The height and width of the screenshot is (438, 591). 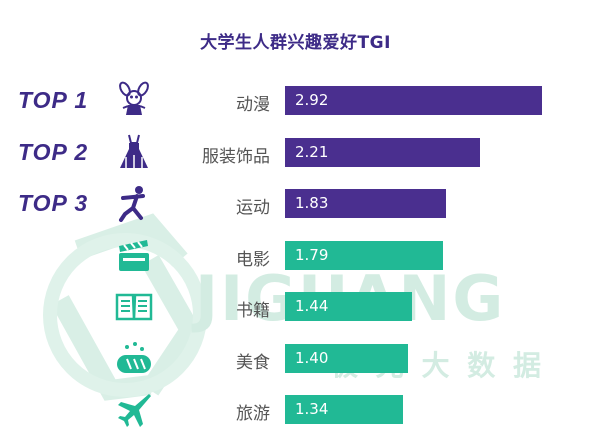 I want to click on category-label: 旅游, so click(x=253, y=414).